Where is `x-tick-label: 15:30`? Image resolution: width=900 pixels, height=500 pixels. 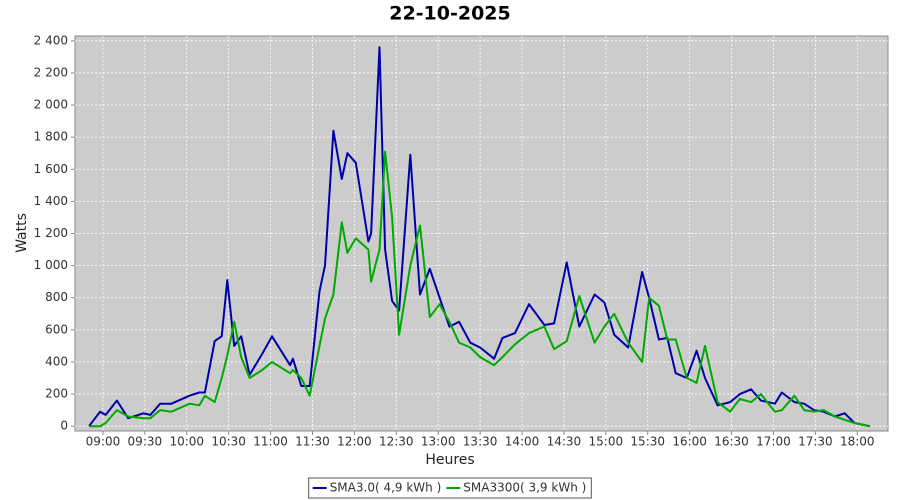
x-tick-label: 15:30 is located at coordinates (647, 442).